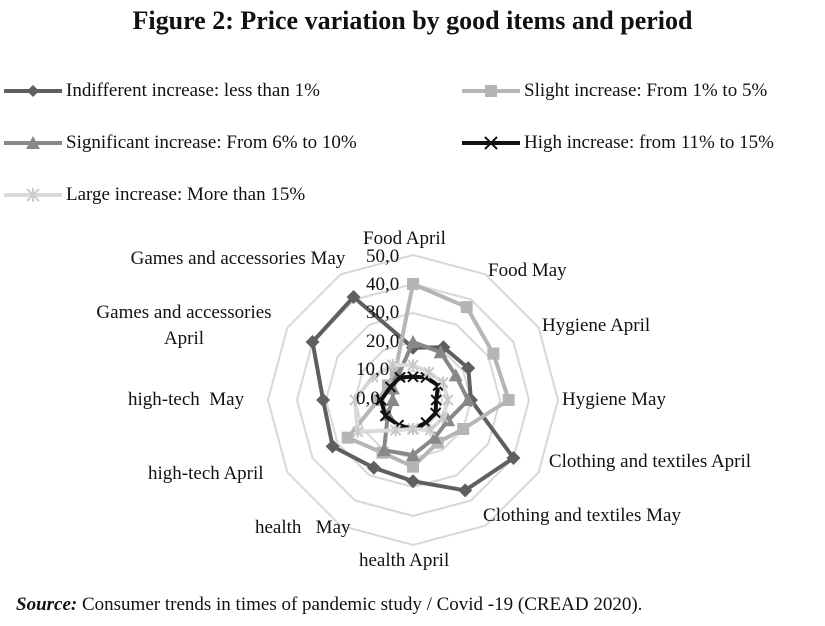  What do you see at coordinates (33, 195) in the screenshot?
I see `legend-star-marker-icon` at bounding box center [33, 195].